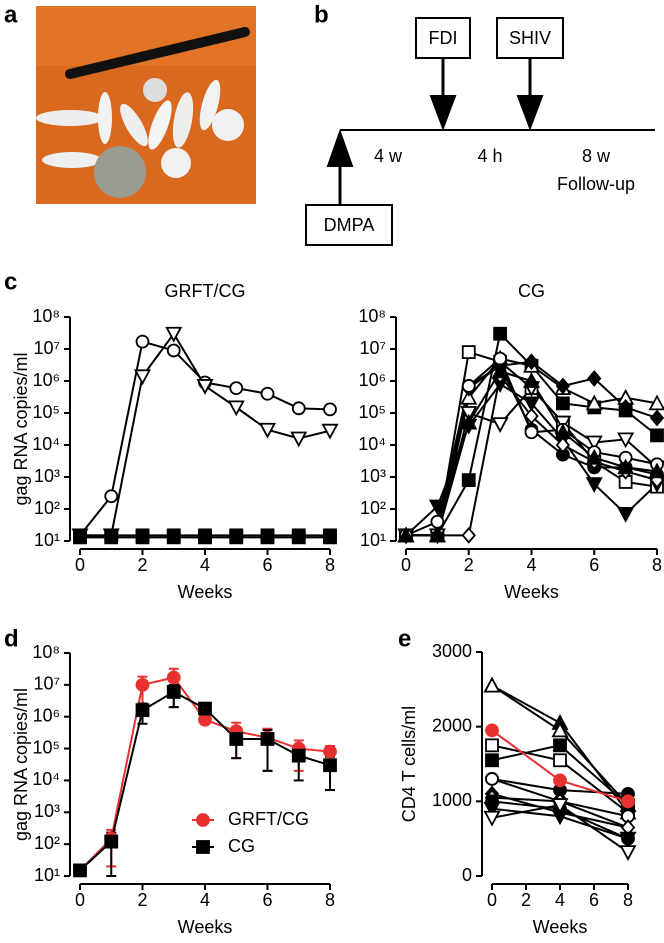 The height and width of the screenshot is (943, 664). What do you see at coordinates (268, 819) in the screenshot?
I see `legend-label: GRFT/CG` at bounding box center [268, 819].